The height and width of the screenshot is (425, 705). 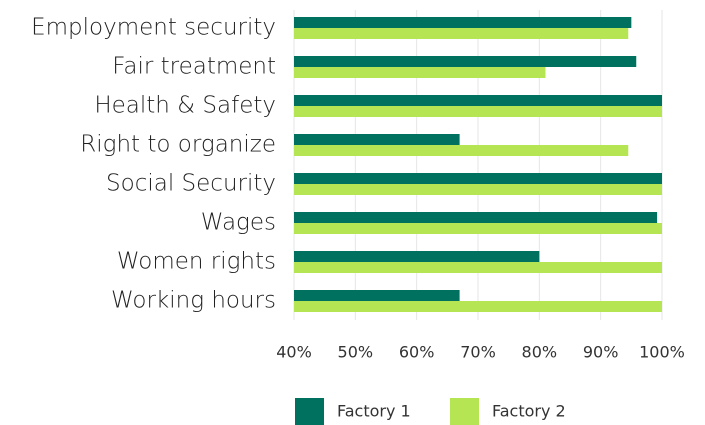 What do you see at coordinates (356, 352) in the screenshot?
I see `x-tick-label: 50%` at bounding box center [356, 352].